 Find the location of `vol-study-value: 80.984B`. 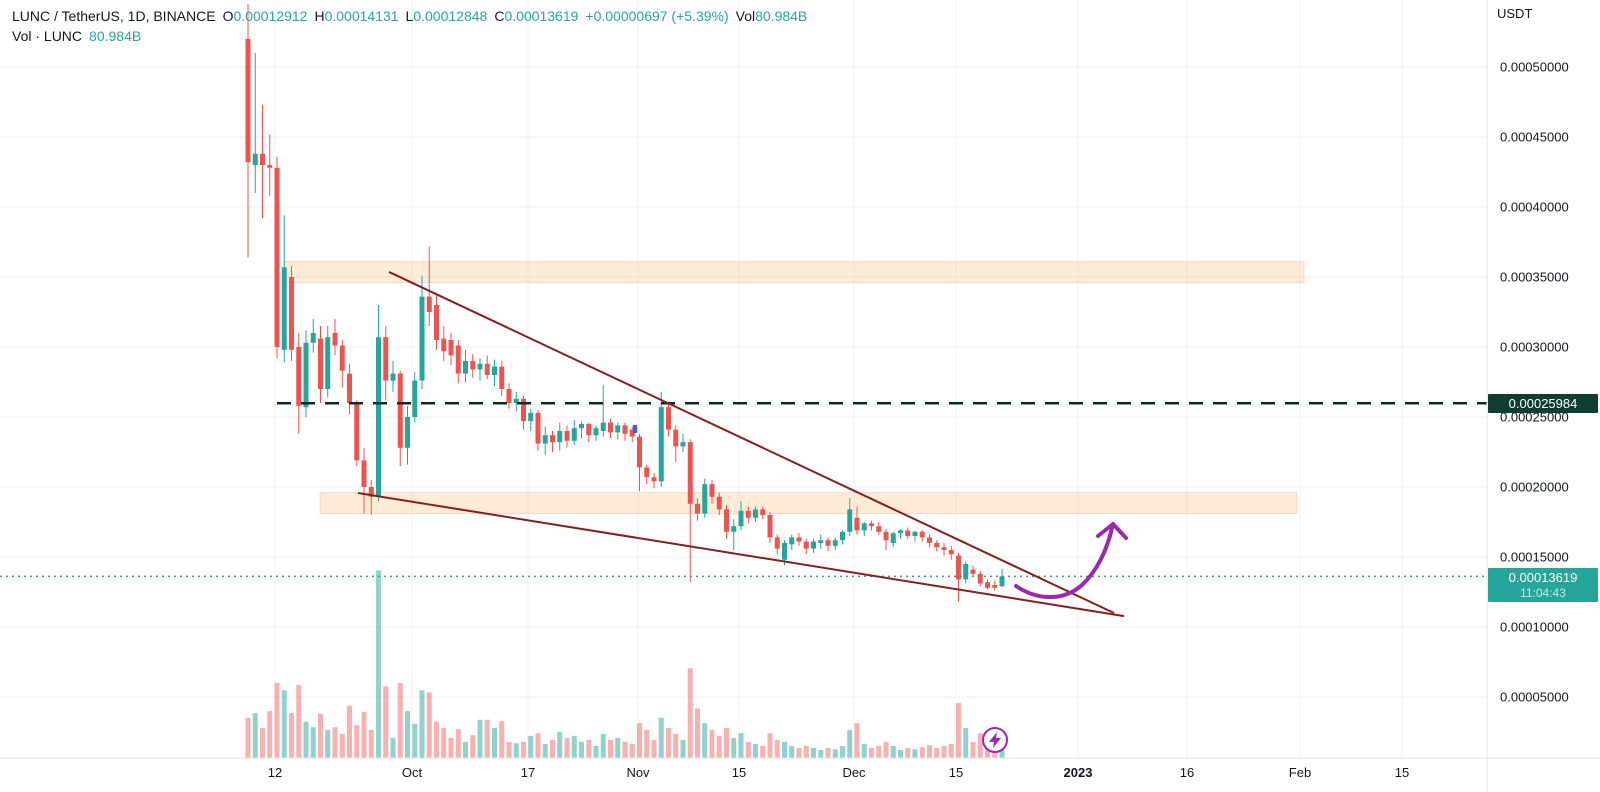

vol-study-value: 80.984B is located at coordinates (115, 36).